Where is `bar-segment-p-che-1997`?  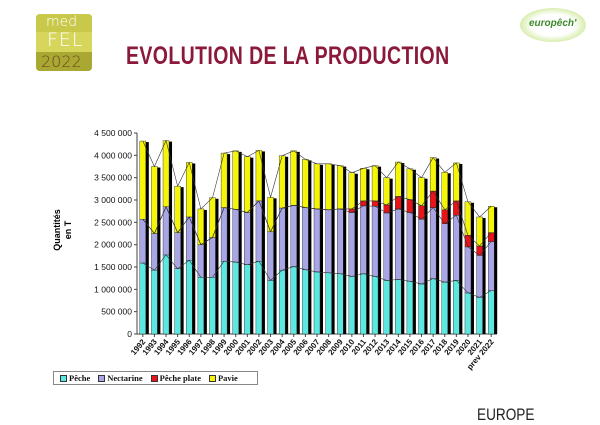
bar-segment-p-che-1997 is located at coordinates (201, 306).